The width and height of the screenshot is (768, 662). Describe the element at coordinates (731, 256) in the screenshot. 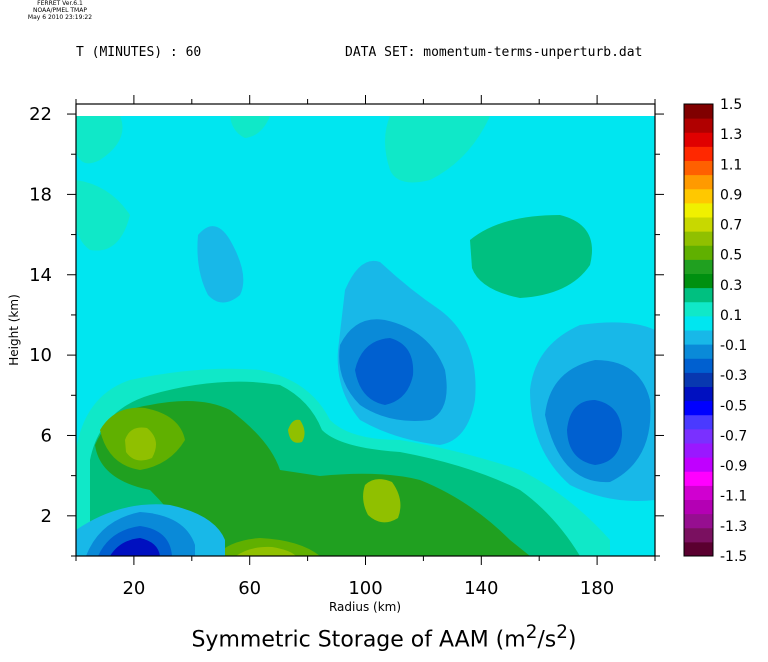

I see `colorbar-label: 0.5` at that location.